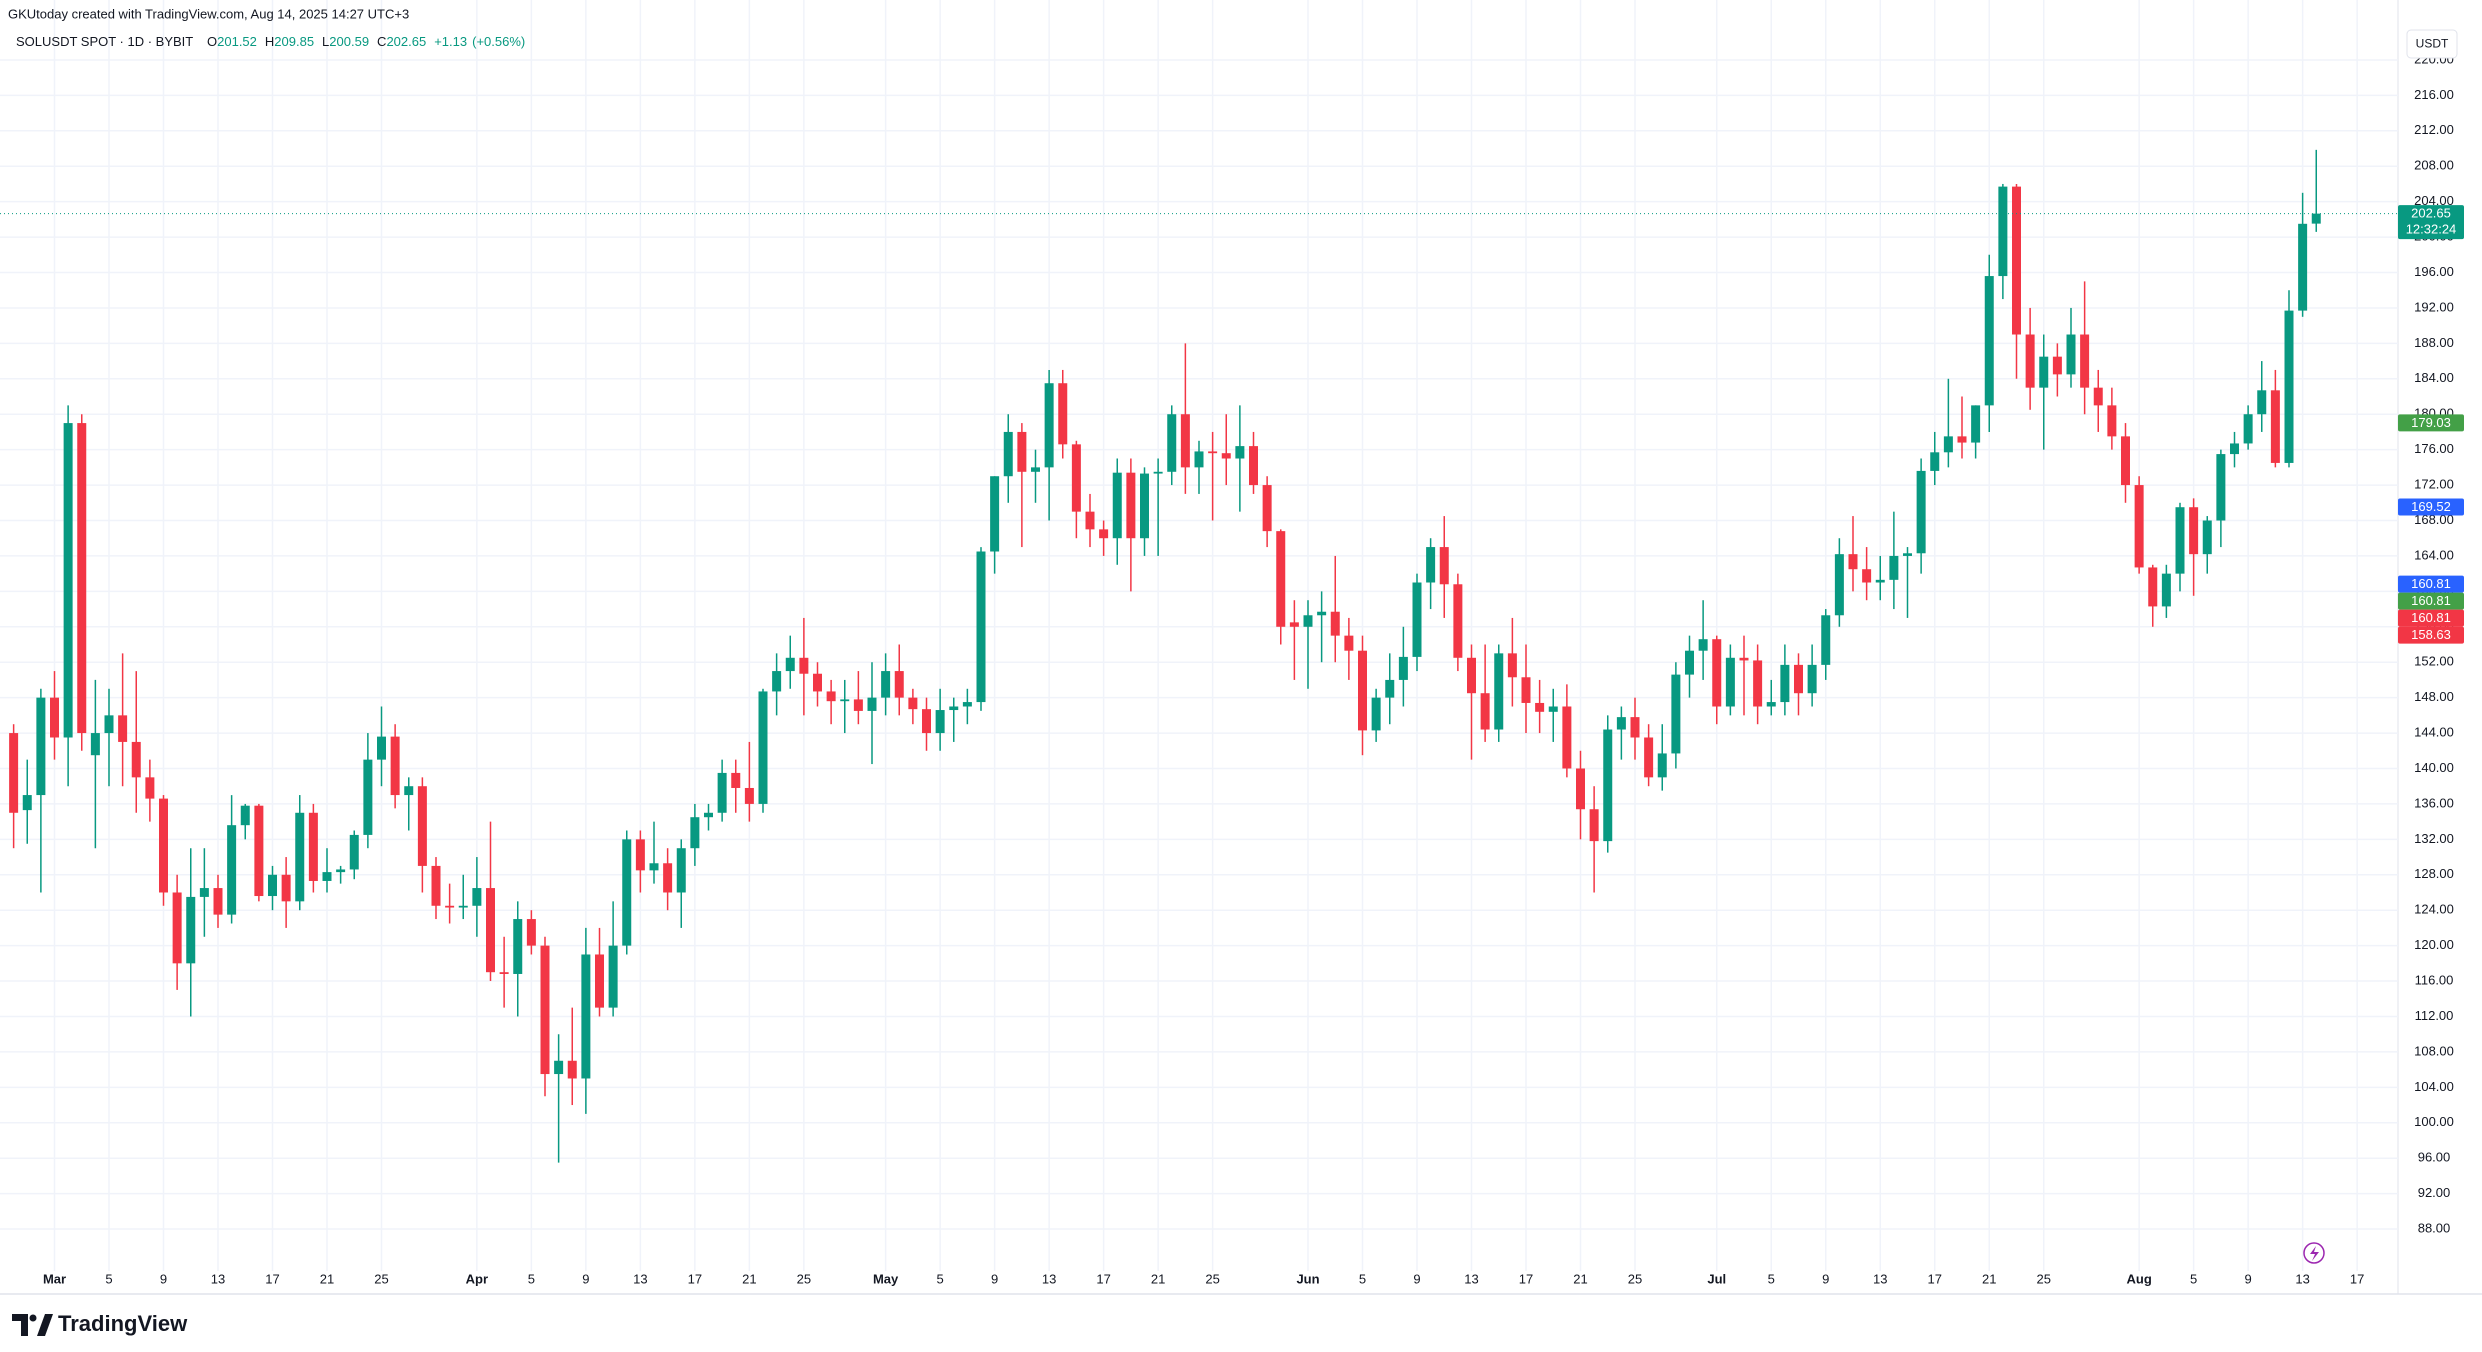  Describe the element at coordinates (2434, 1015) in the screenshot. I see `y-tick-label: 112.00` at that location.